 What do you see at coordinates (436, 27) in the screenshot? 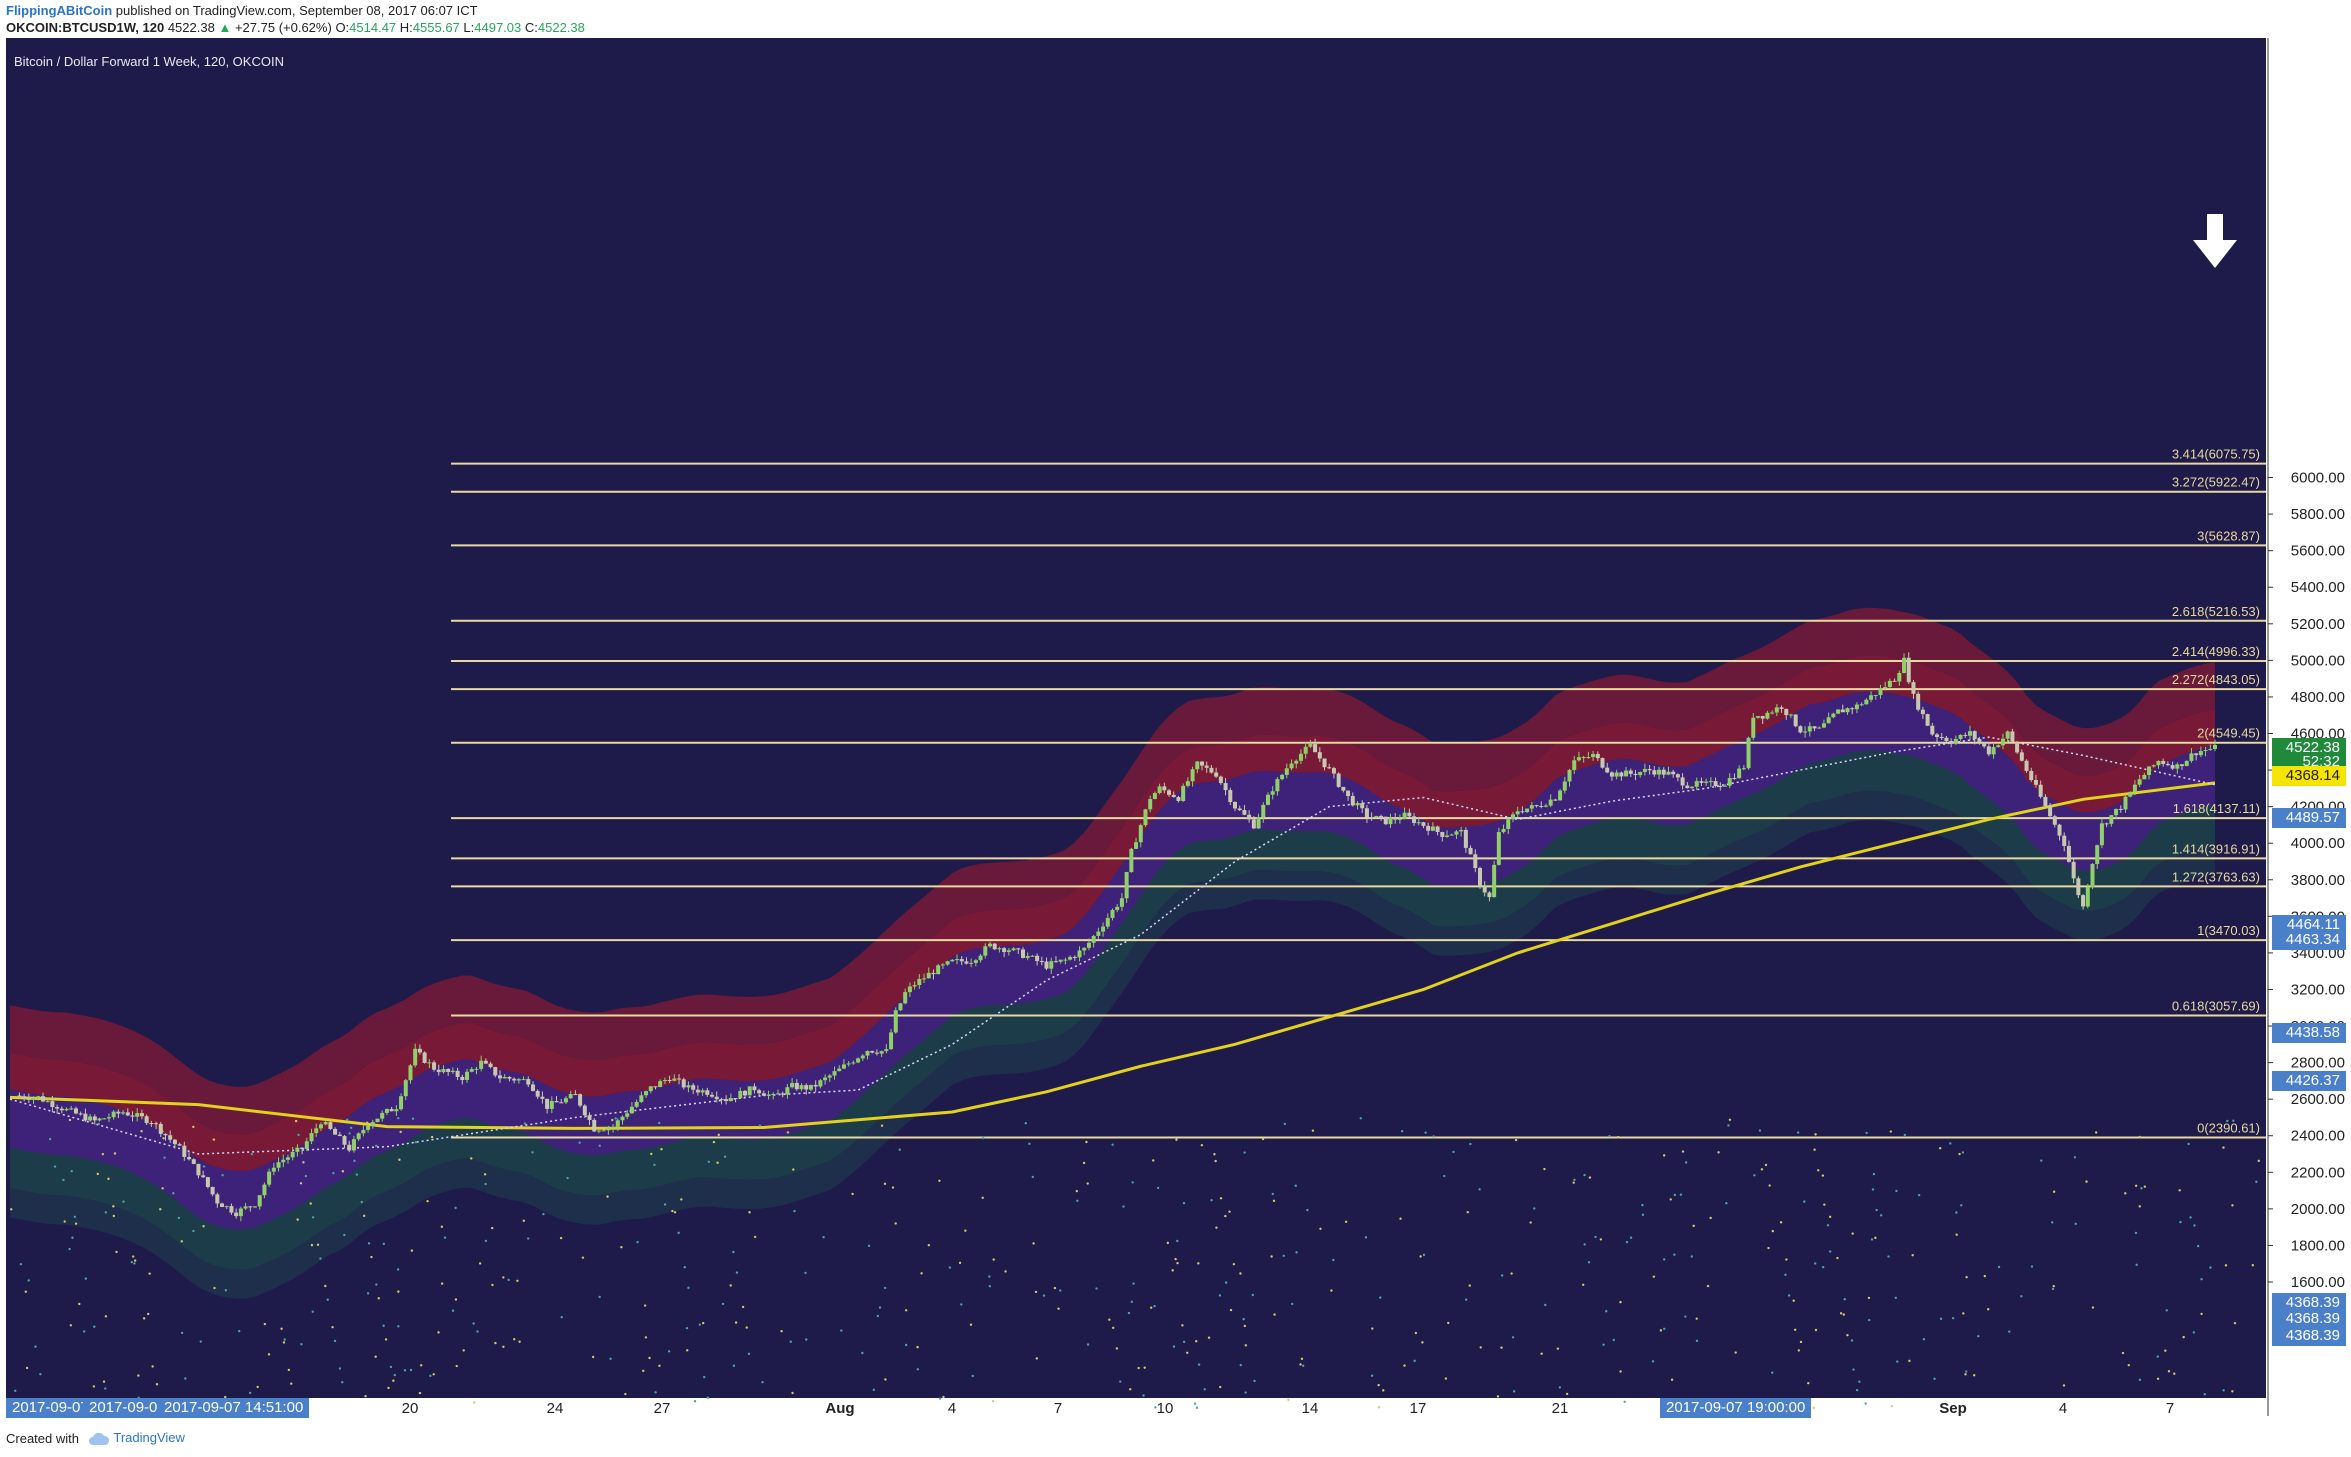
I see `high-value: 4555.67` at bounding box center [436, 27].